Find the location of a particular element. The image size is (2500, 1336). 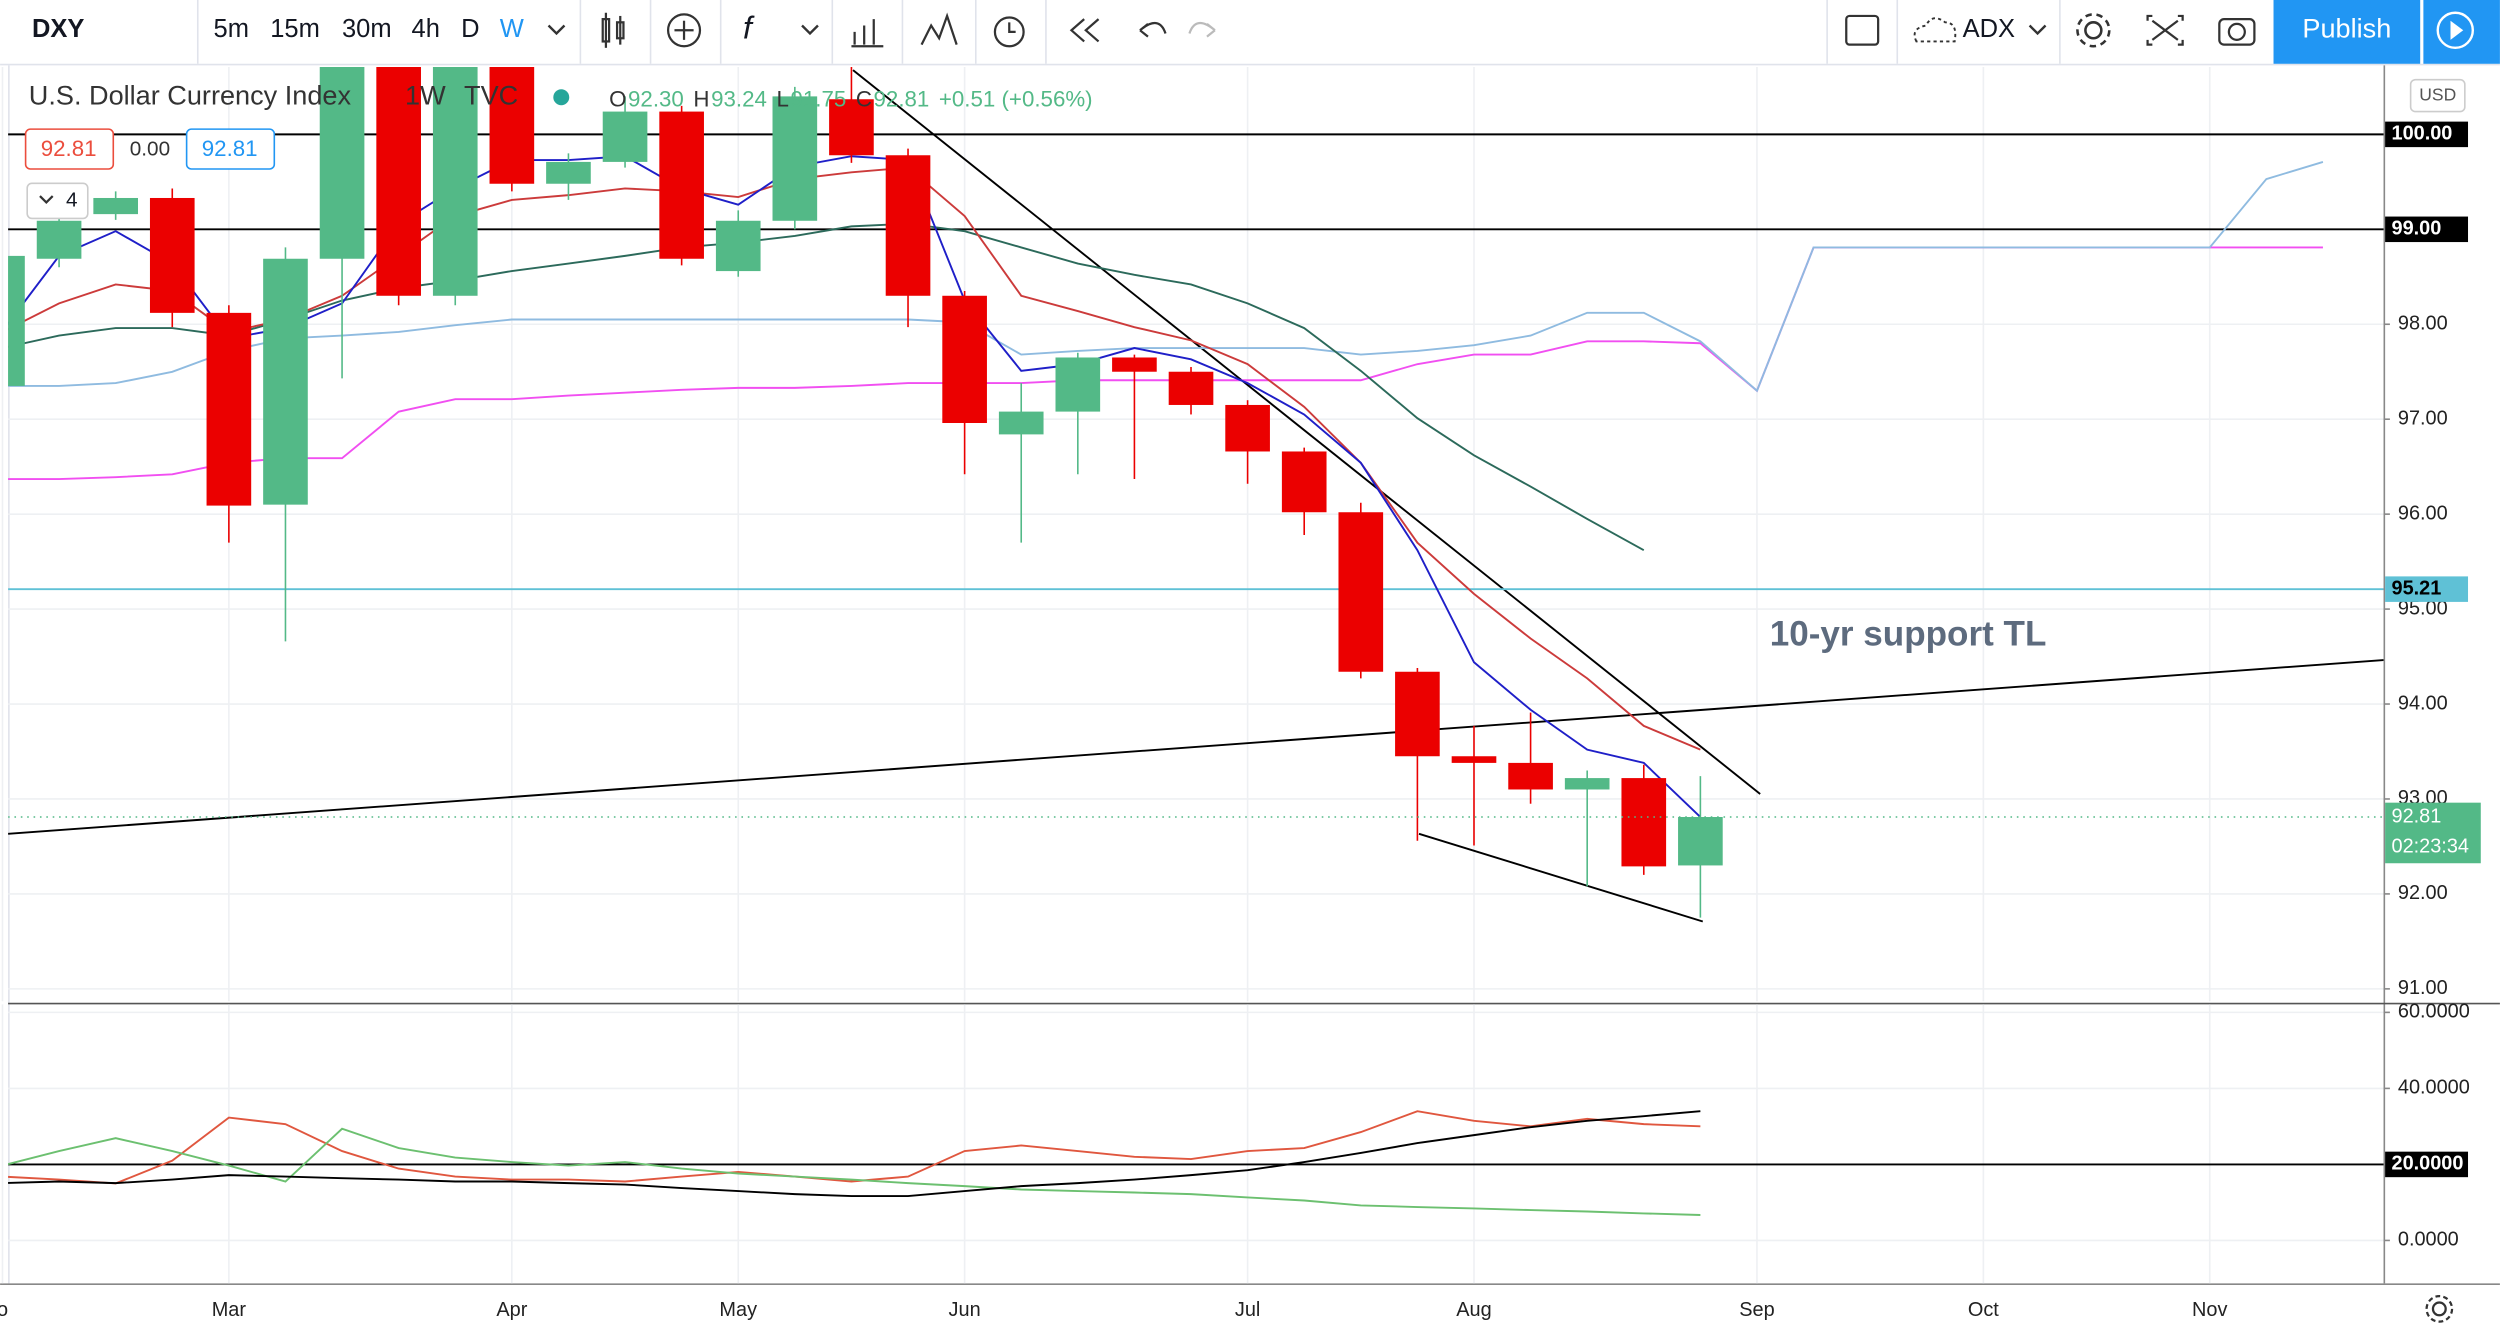

play-triangle is located at coordinates (2457, 30).